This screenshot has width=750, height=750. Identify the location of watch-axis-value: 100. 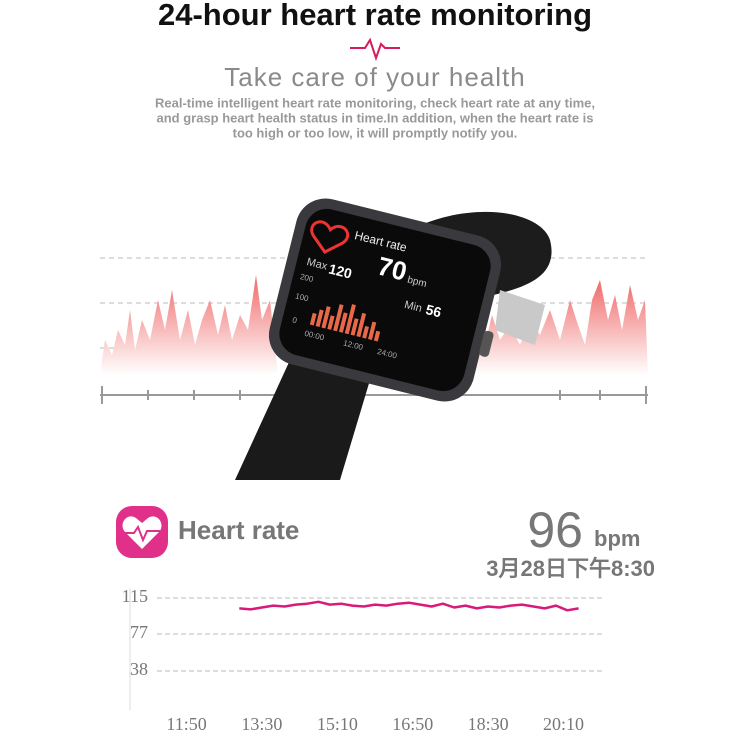
(302, 297).